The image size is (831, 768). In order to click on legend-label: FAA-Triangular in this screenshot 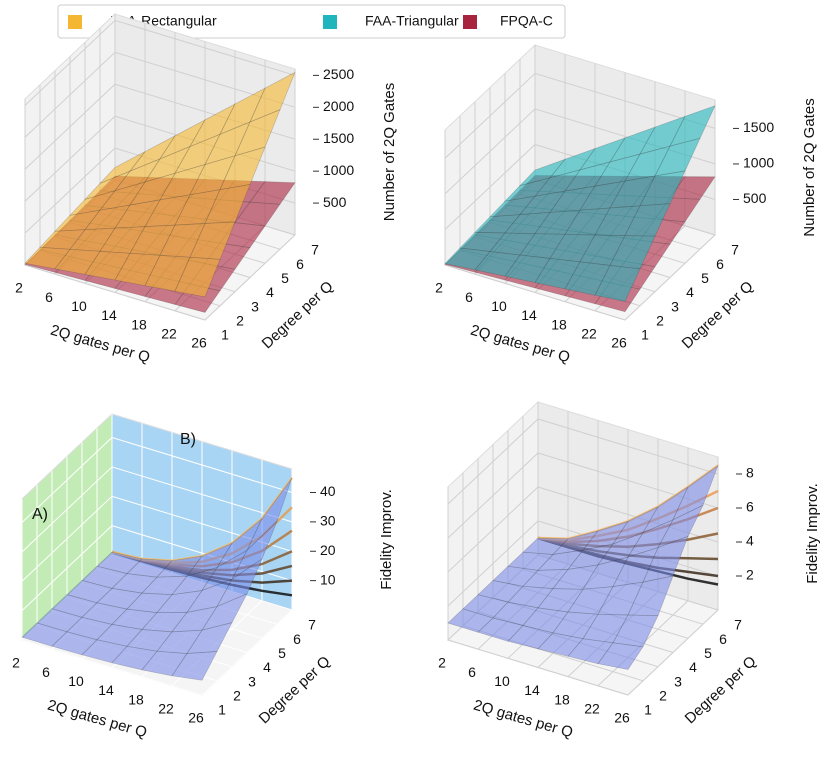, I will do `click(412, 21)`.